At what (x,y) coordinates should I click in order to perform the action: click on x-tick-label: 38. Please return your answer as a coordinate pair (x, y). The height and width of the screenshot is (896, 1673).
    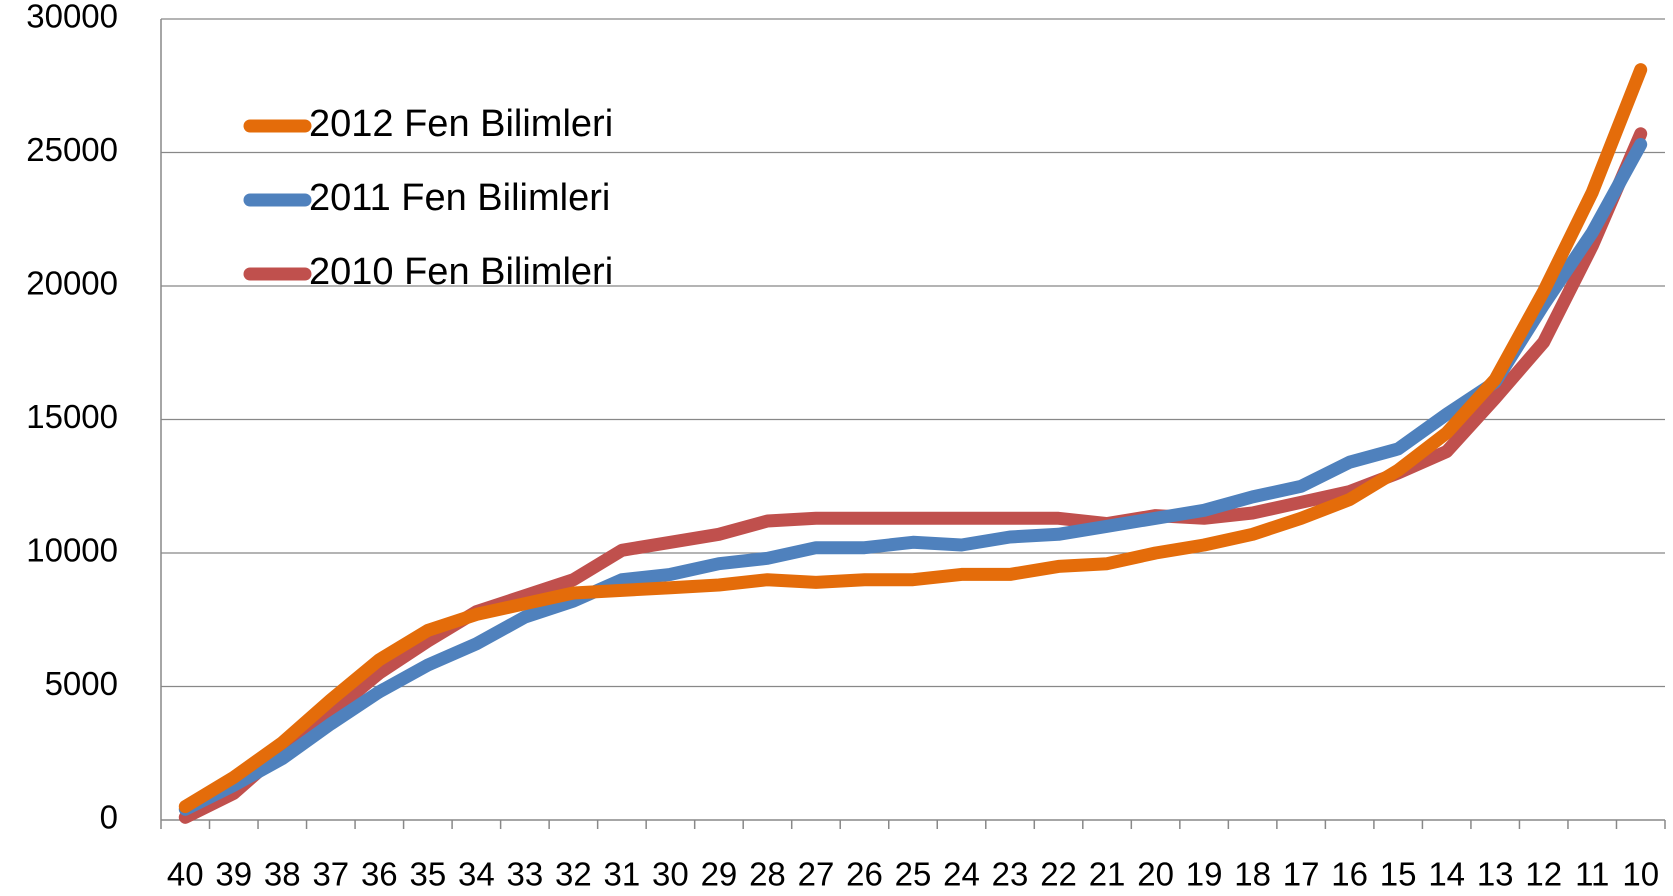
    Looking at the image, I should click on (282, 874).